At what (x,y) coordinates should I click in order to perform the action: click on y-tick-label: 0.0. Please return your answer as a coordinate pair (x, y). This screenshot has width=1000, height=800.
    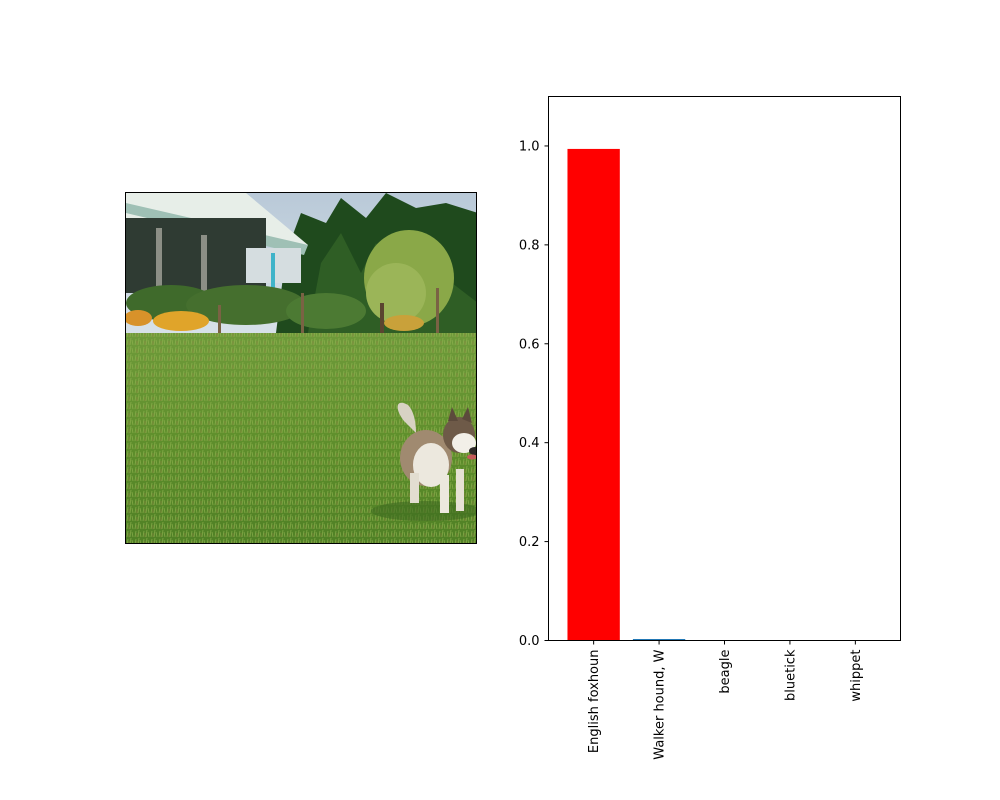
    Looking at the image, I should click on (529, 641).